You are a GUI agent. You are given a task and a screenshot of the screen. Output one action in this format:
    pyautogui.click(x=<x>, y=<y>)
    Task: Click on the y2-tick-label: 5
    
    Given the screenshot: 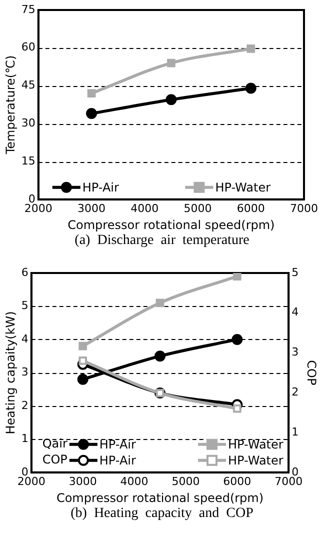 What is the action you would take?
    pyautogui.click(x=295, y=272)
    